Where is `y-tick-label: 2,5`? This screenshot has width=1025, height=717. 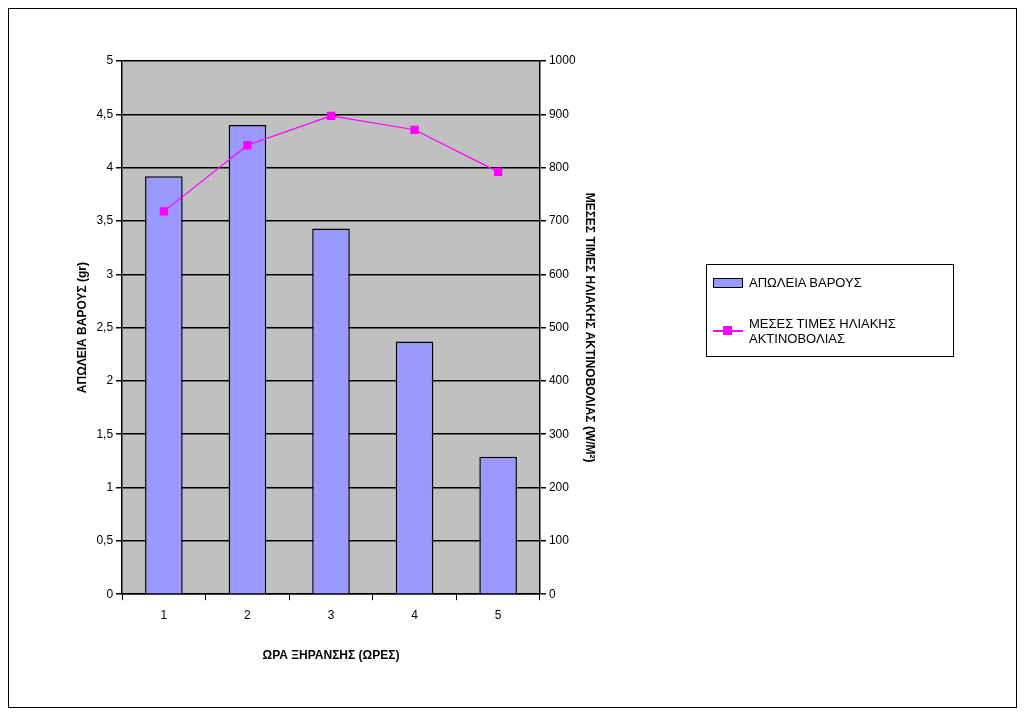 y-tick-label: 2,5 is located at coordinates (105, 326).